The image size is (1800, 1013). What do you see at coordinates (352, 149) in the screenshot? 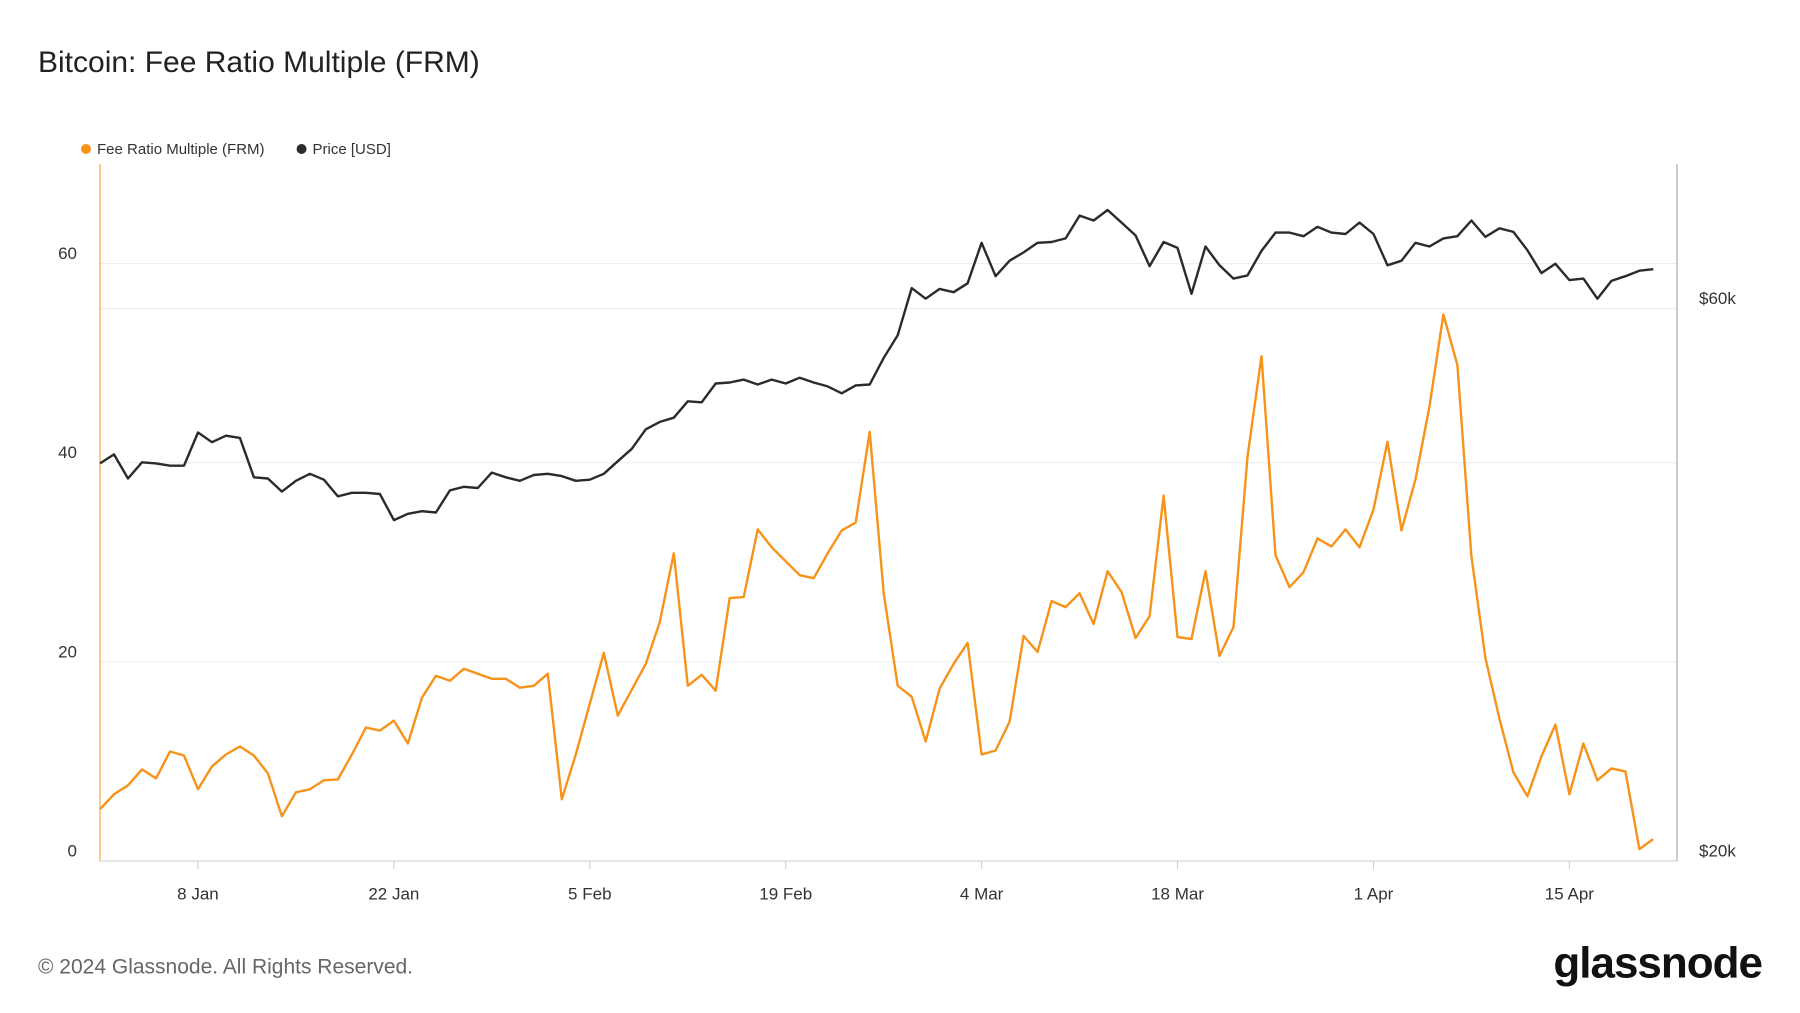
I see `legend-label: Price [USD]` at bounding box center [352, 149].